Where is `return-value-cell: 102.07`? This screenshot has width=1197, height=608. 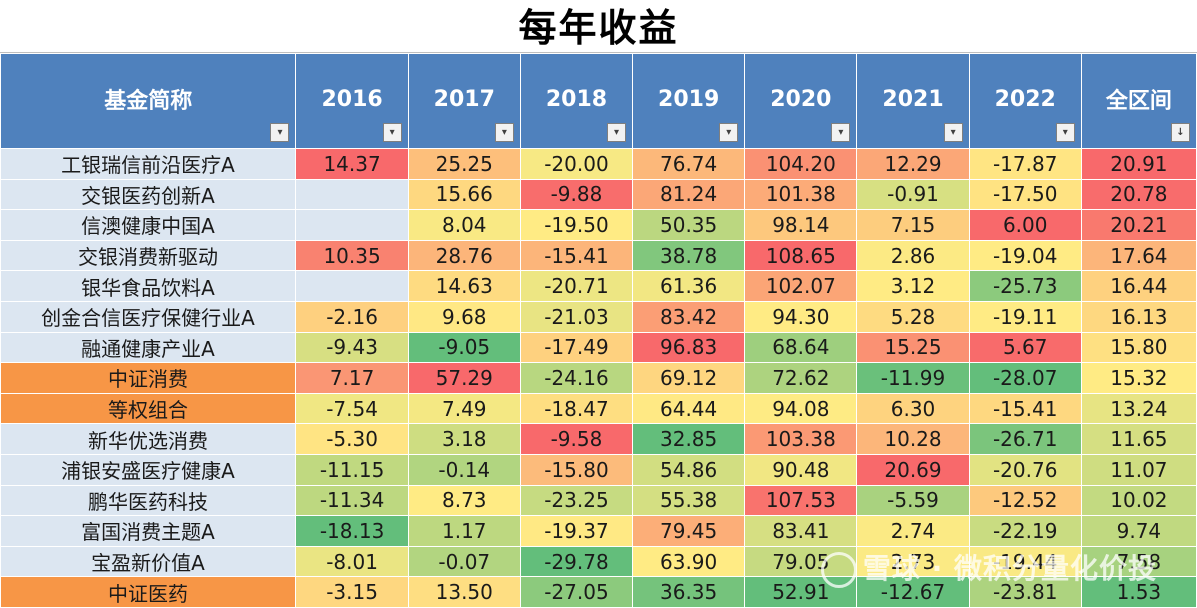 return-value-cell: 102.07 is located at coordinates (801, 286).